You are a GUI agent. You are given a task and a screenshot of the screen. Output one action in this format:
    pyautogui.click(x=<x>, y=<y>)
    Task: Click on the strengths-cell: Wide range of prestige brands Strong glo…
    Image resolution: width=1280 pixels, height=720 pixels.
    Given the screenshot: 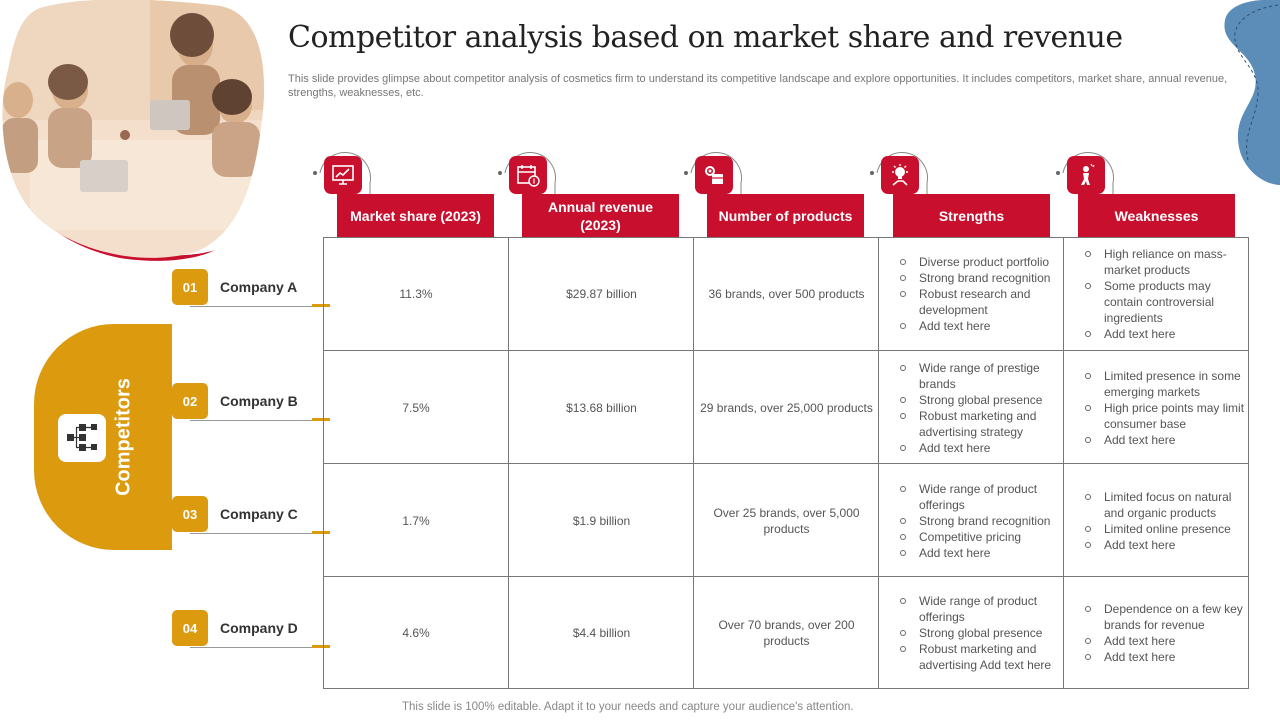 What is the action you would take?
    pyautogui.click(x=971, y=407)
    